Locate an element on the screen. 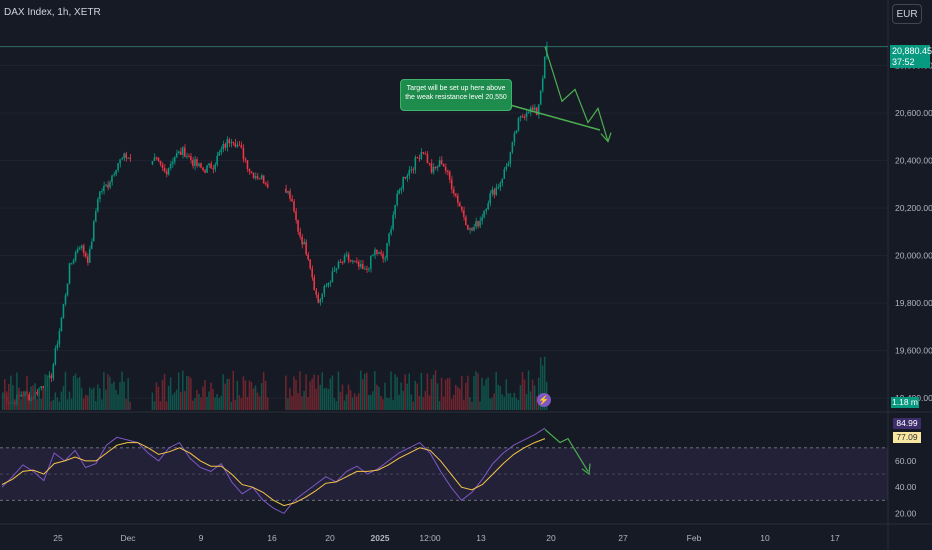 The image size is (932, 550). rsi-line is located at coordinates (273, 471).